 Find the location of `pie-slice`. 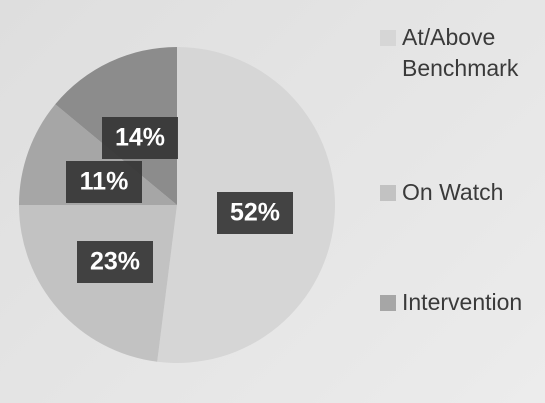

pie-slice is located at coordinates (98, 283).